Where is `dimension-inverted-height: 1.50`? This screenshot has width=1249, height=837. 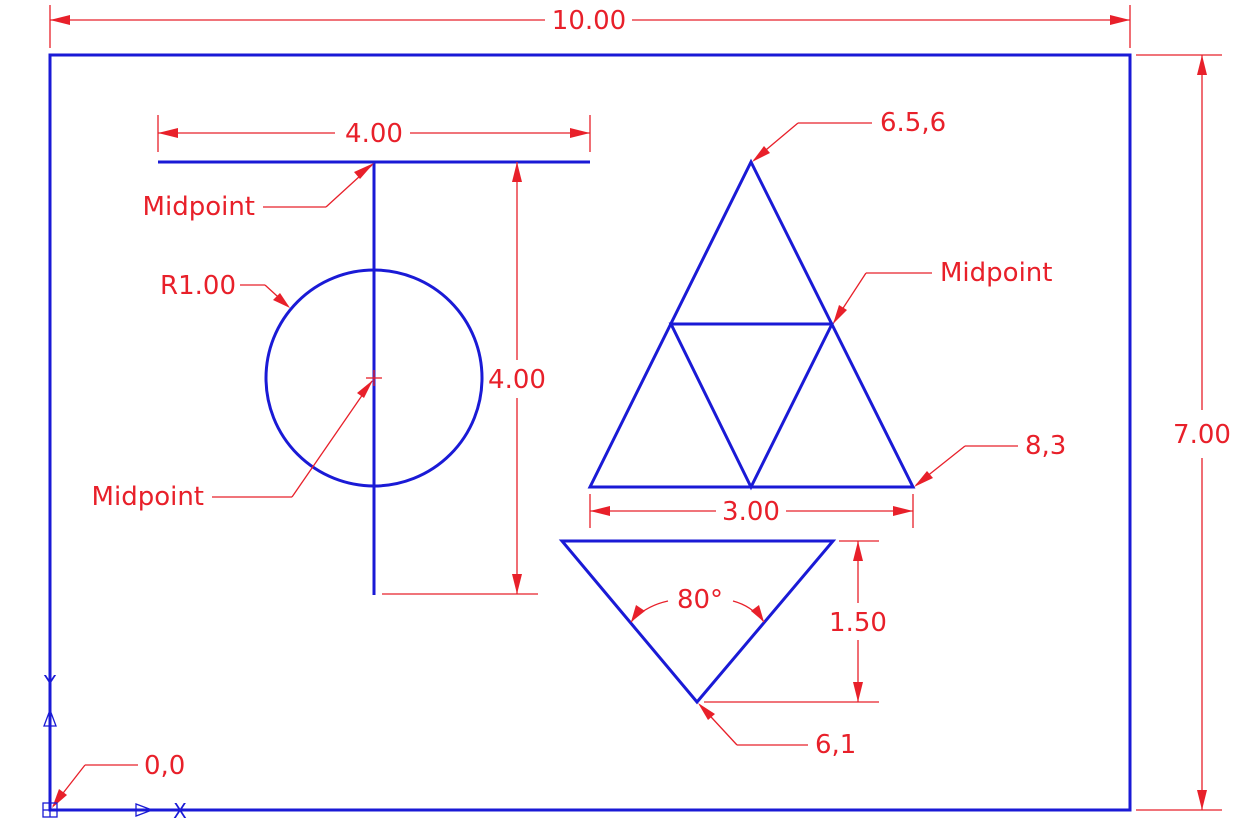 dimension-inverted-height: 1.50 is located at coordinates (795, 621).